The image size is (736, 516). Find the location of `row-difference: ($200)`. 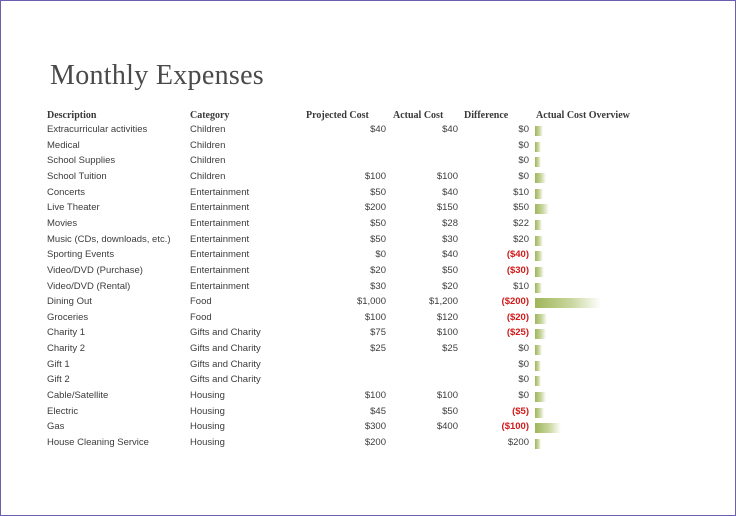

row-difference: ($200) is located at coordinates (515, 302).